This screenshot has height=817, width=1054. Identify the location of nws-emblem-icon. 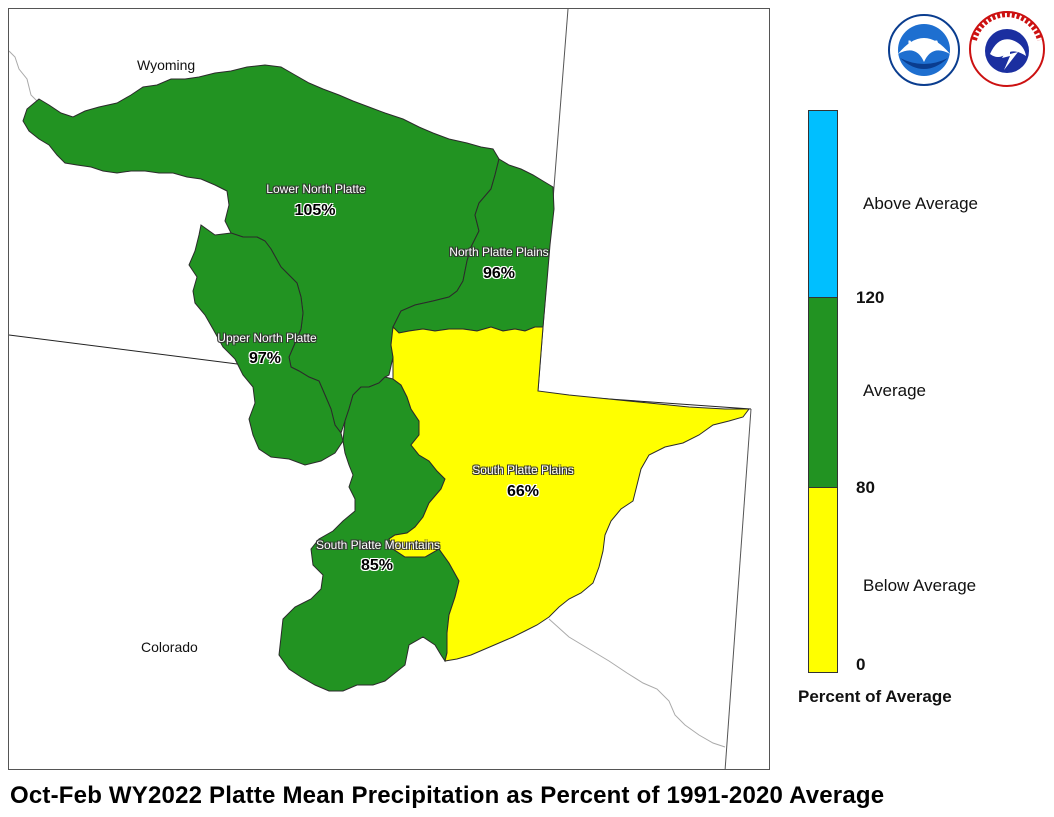
(1007, 49).